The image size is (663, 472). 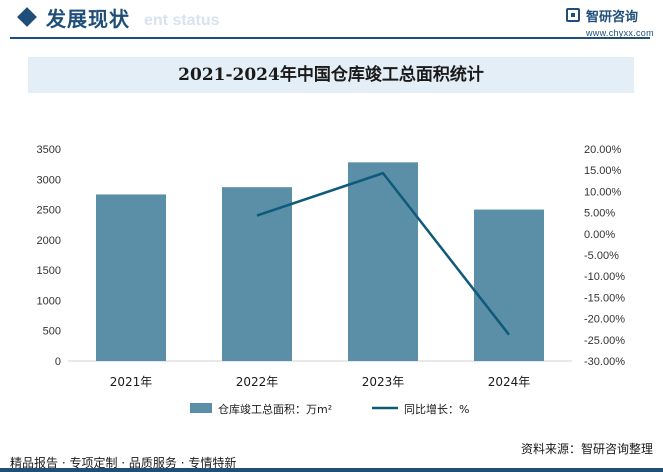 What do you see at coordinates (599, 214) in the screenshot?
I see `y-right-tick-label: 5.00%` at bounding box center [599, 214].